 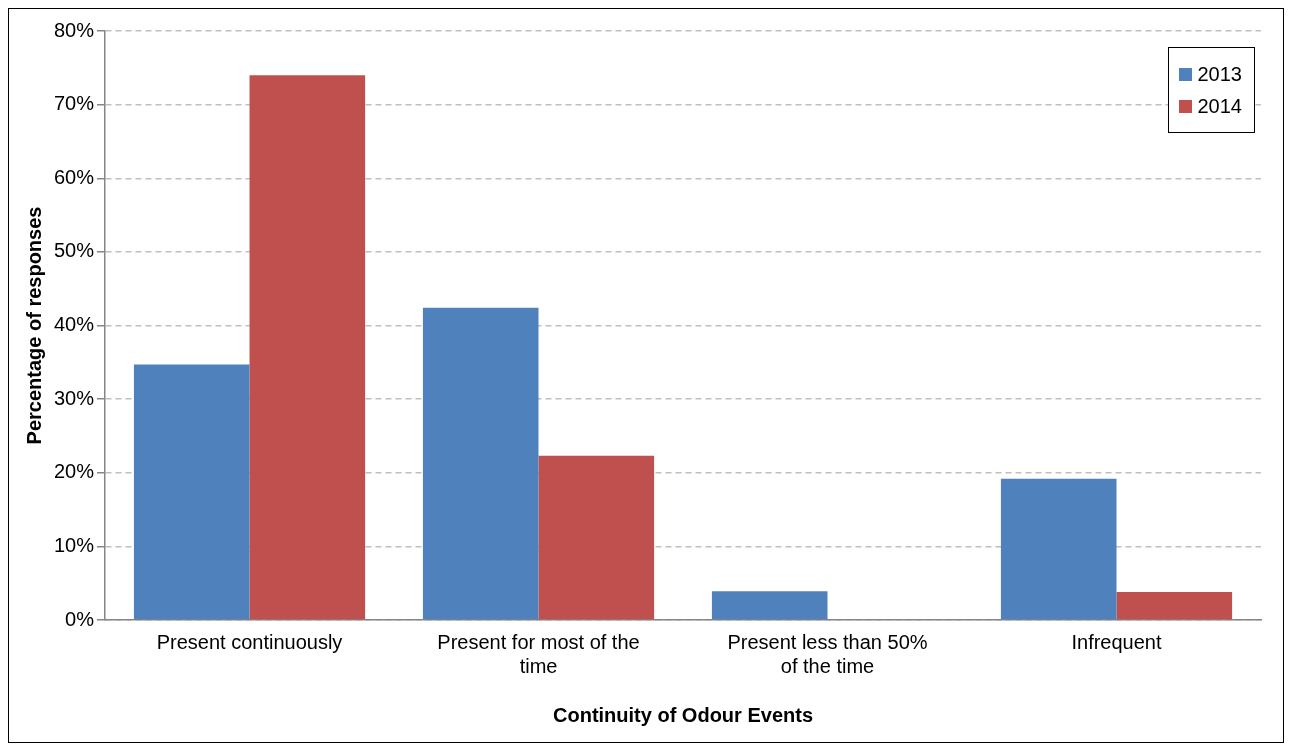 I want to click on y-tick-label: 80%, so click(x=74, y=29).